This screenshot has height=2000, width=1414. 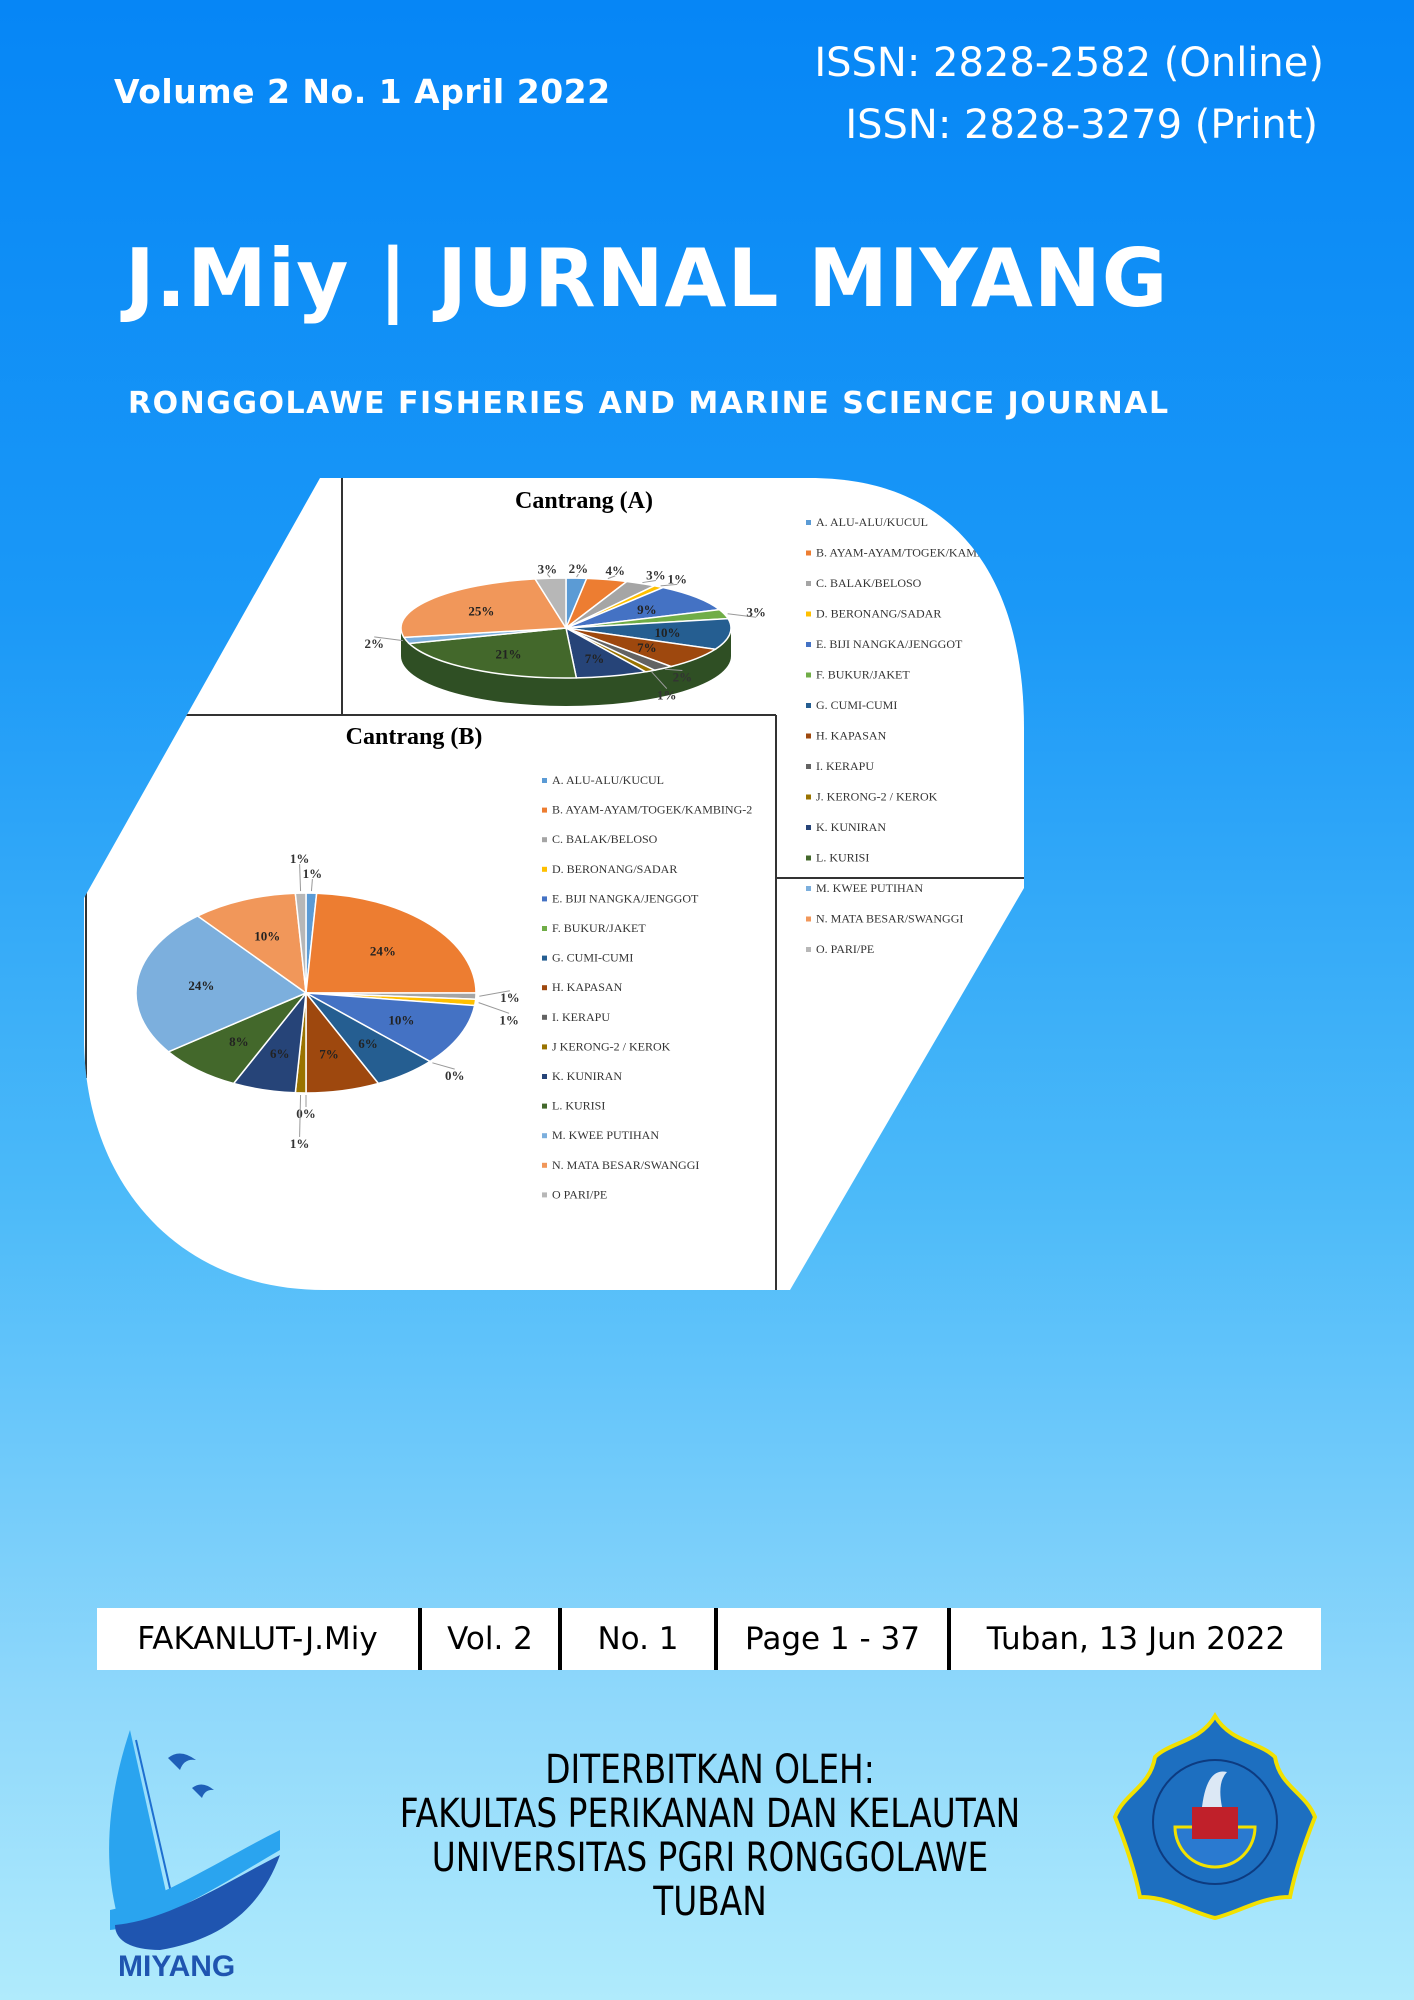 I want to click on chart-b-data-label-6: 6%, so click(x=368, y=1043).